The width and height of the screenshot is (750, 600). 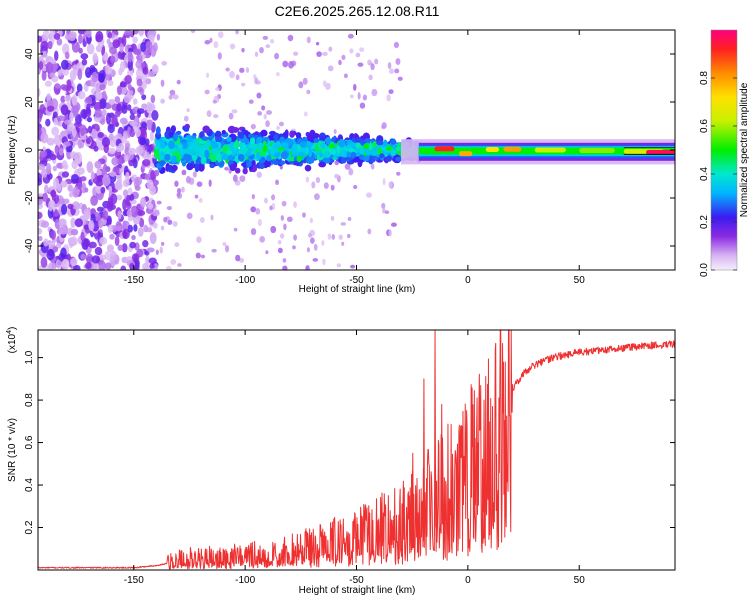 What do you see at coordinates (12, 328) in the screenshot?
I see `snr-y-scale-close: )` at bounding box center [12, 328].